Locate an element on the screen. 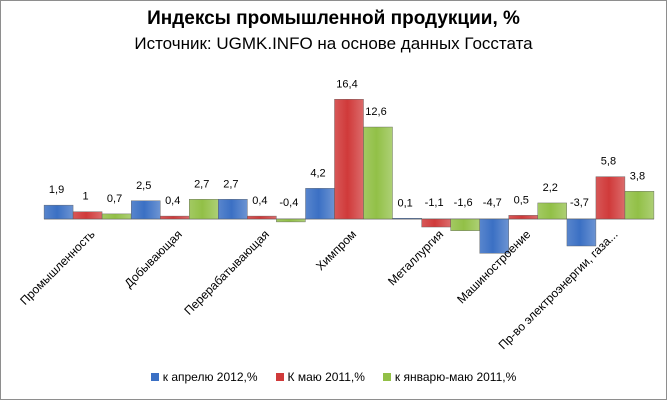 The height and width of the screenshot is (400, 667). category-label-1: Промышленность is located at coordinates (57, 267).